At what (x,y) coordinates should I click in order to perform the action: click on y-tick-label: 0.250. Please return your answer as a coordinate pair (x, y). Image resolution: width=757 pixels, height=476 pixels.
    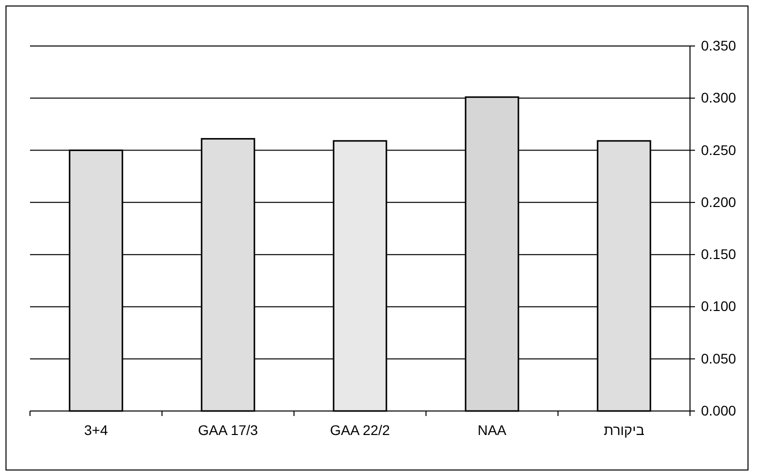
    Looking at the image, I should click on (718, 150).